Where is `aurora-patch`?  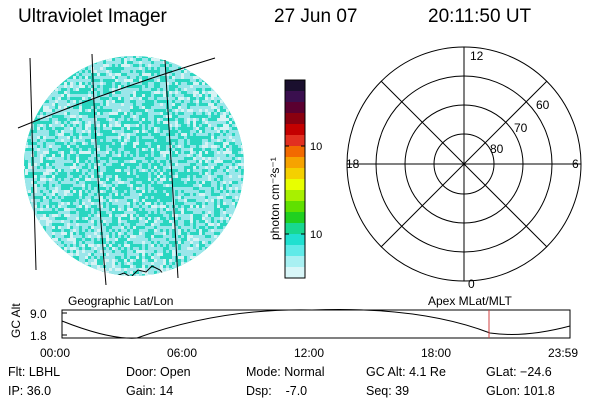 aurora-patch is located at coordinates (560, 263).